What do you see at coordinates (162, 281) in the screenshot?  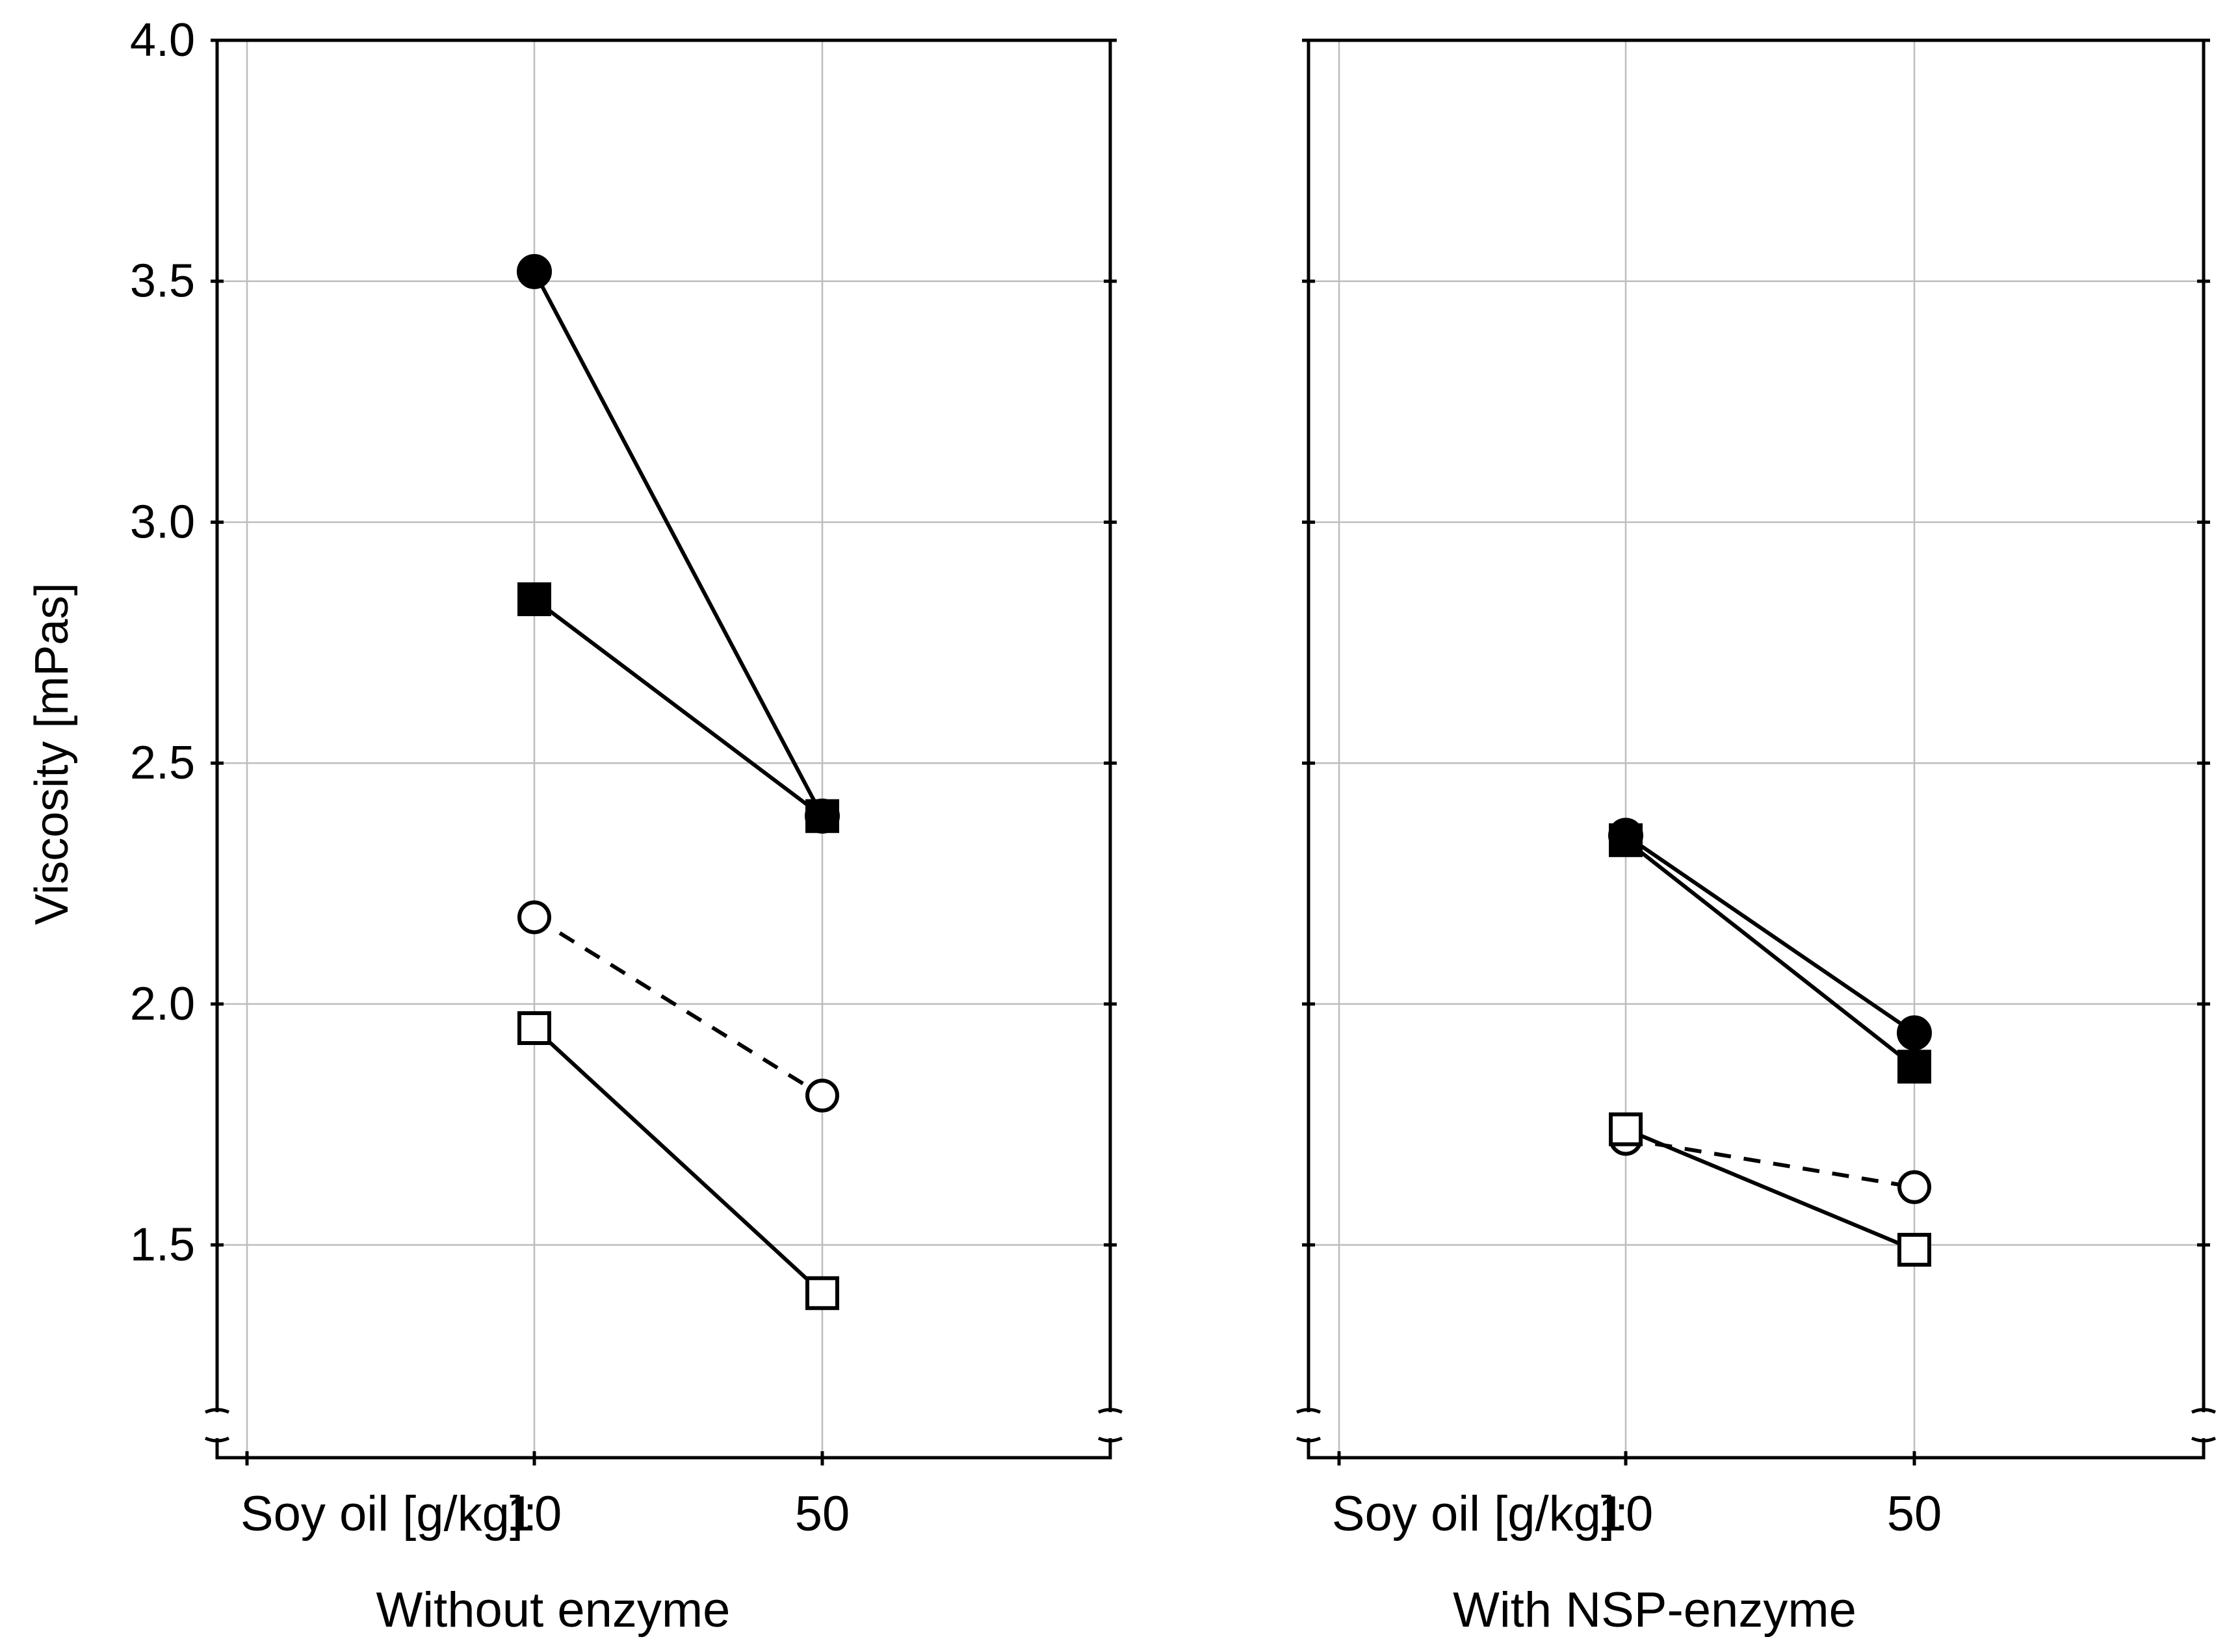 I see `y-tick-label: 3.5` at bounding box center [162, 281].